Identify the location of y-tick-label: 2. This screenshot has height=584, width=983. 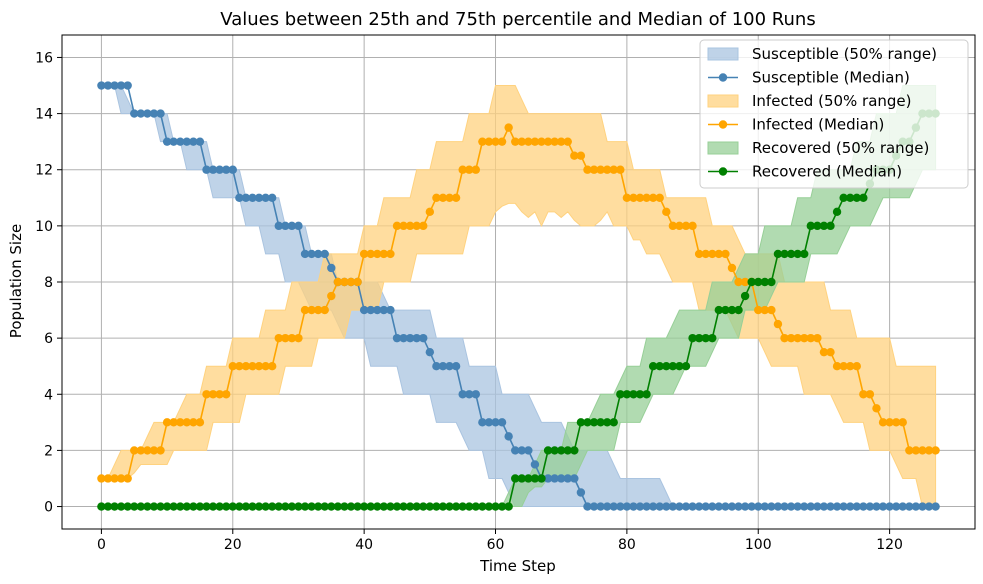
(48, 451).